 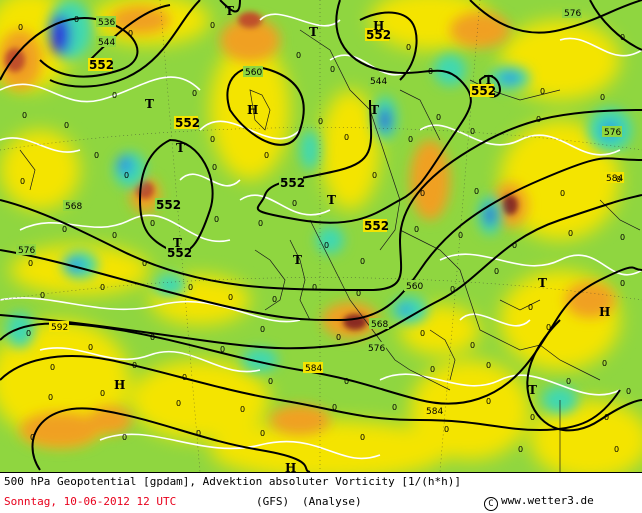 I want to click on contour-label: 544, so click(x=106, y=43).